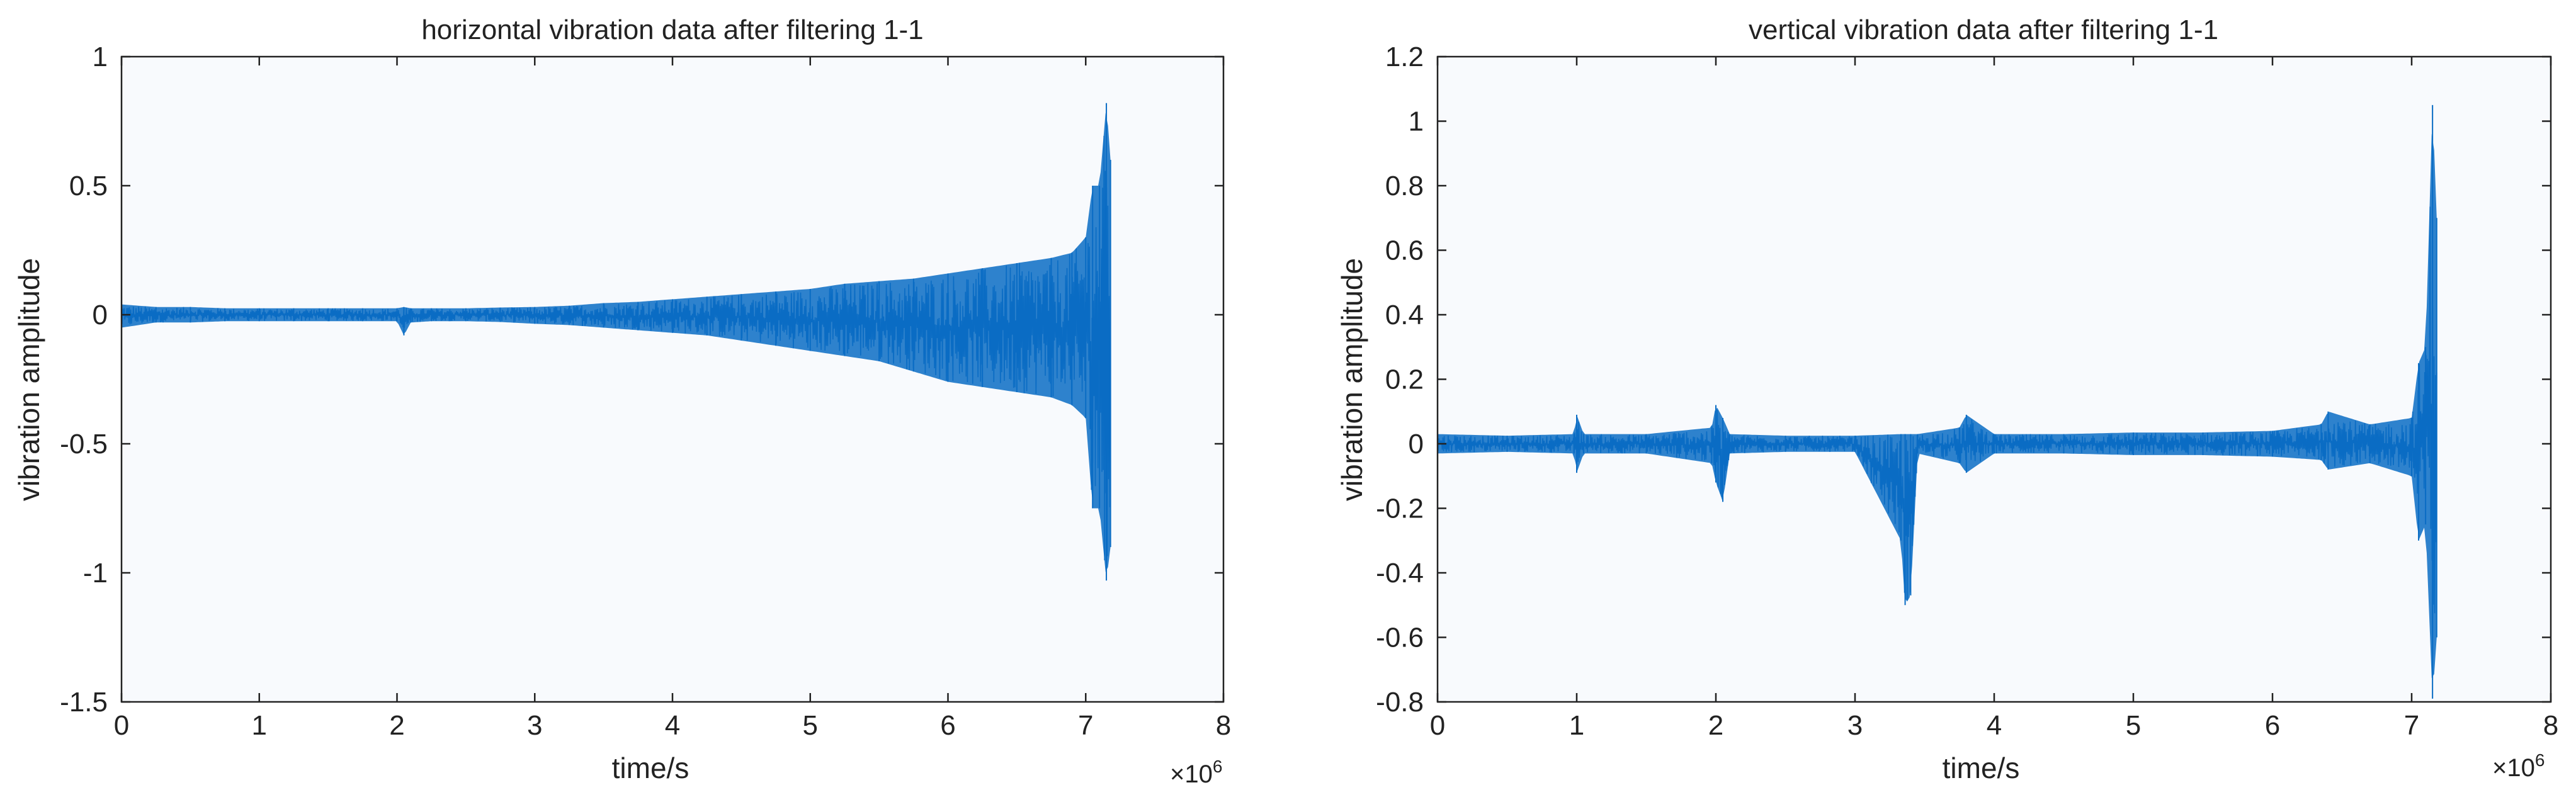 Image resolution: width=2576 pixels, height=807 pixels. I want to click on y-tick-label-right-6: 0.4, so click(1404, 315).